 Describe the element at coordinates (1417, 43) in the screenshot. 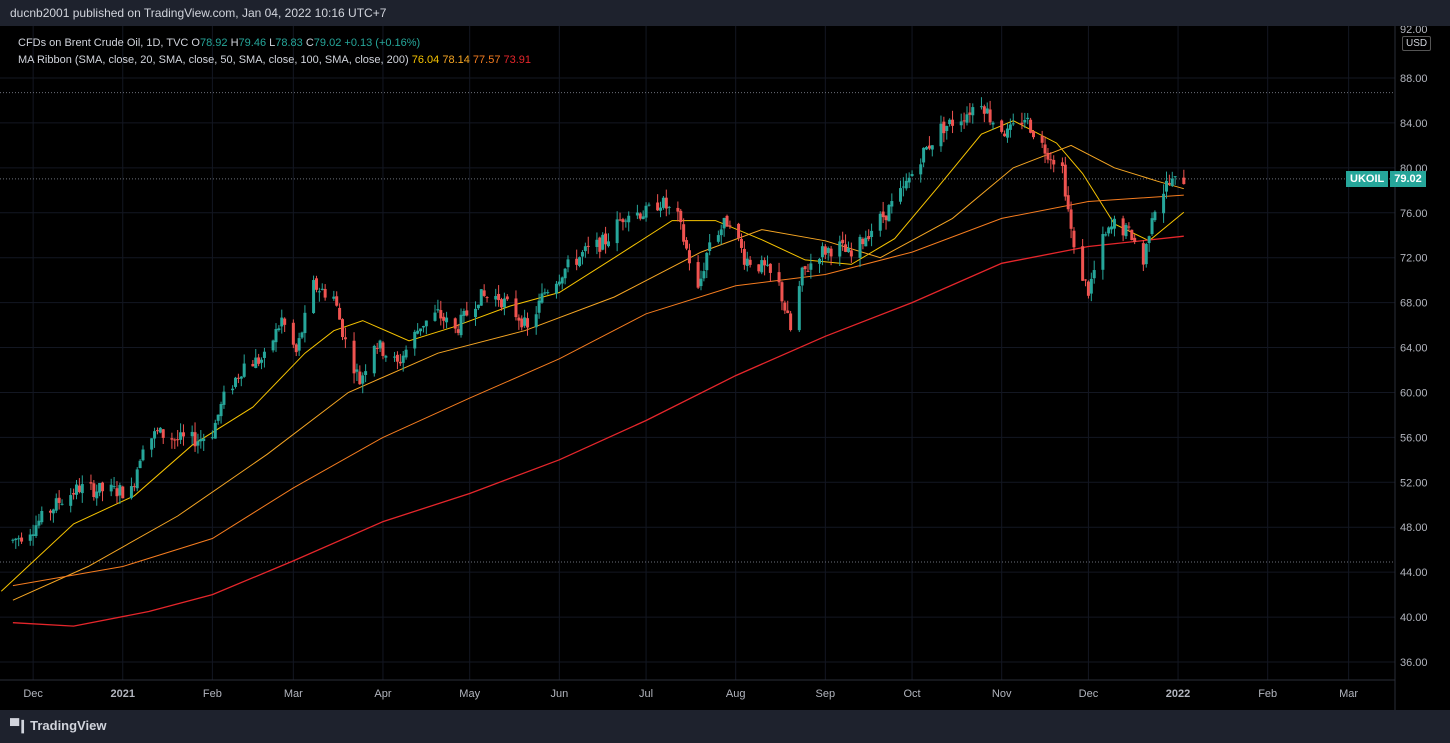

I see `currency-badge: USD` at that location.